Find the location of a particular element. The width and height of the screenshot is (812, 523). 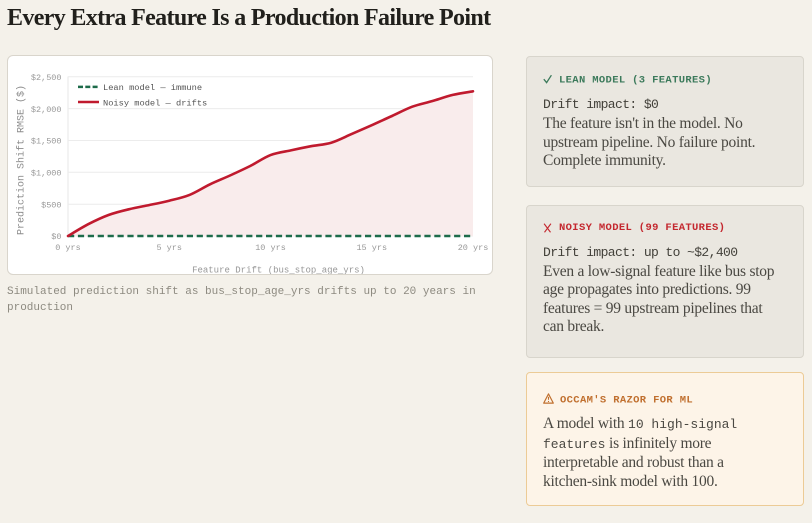

svg-text: 0 yrs is located at coordinates (68, 248).